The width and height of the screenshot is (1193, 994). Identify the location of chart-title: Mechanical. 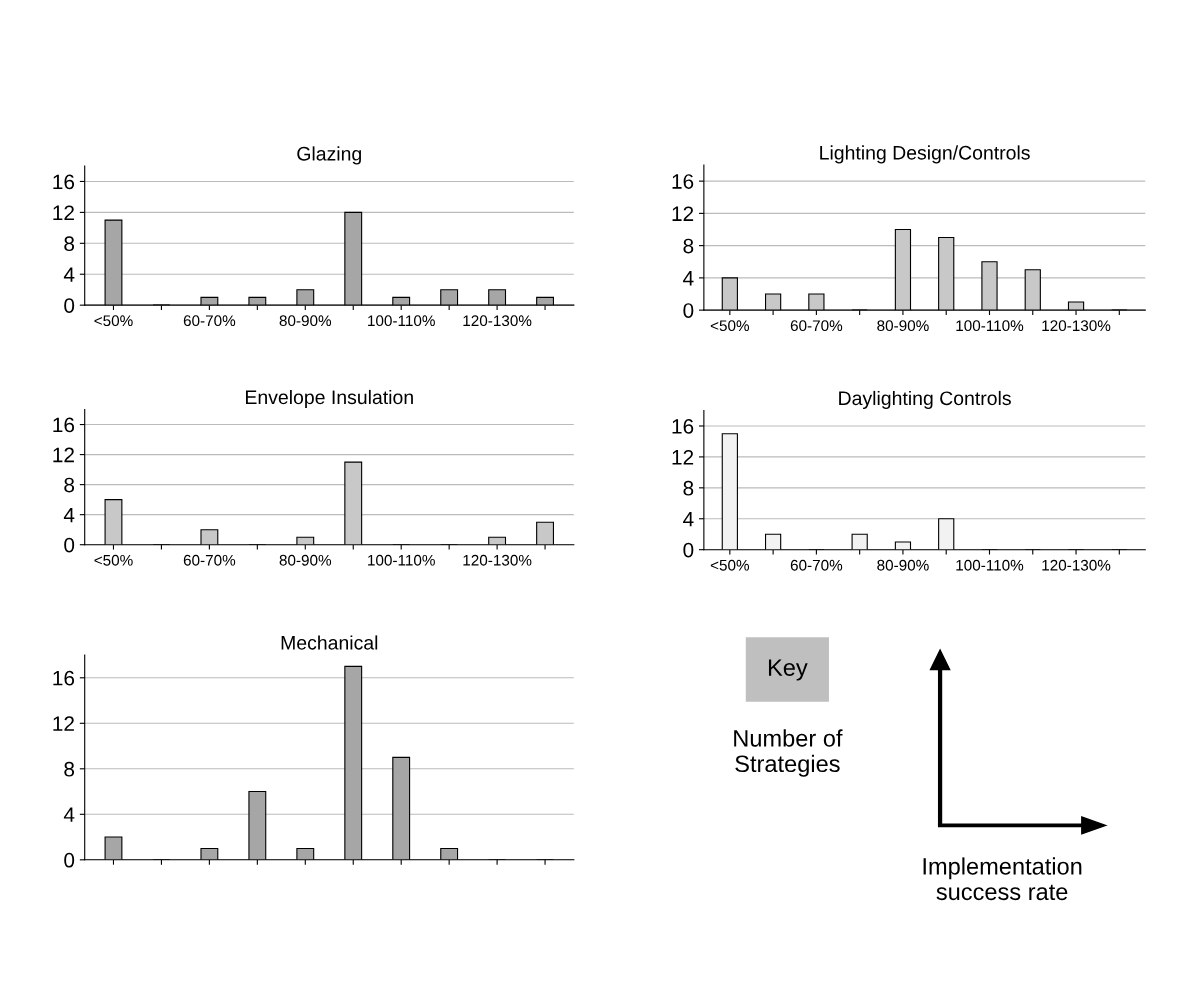
(329, 642).